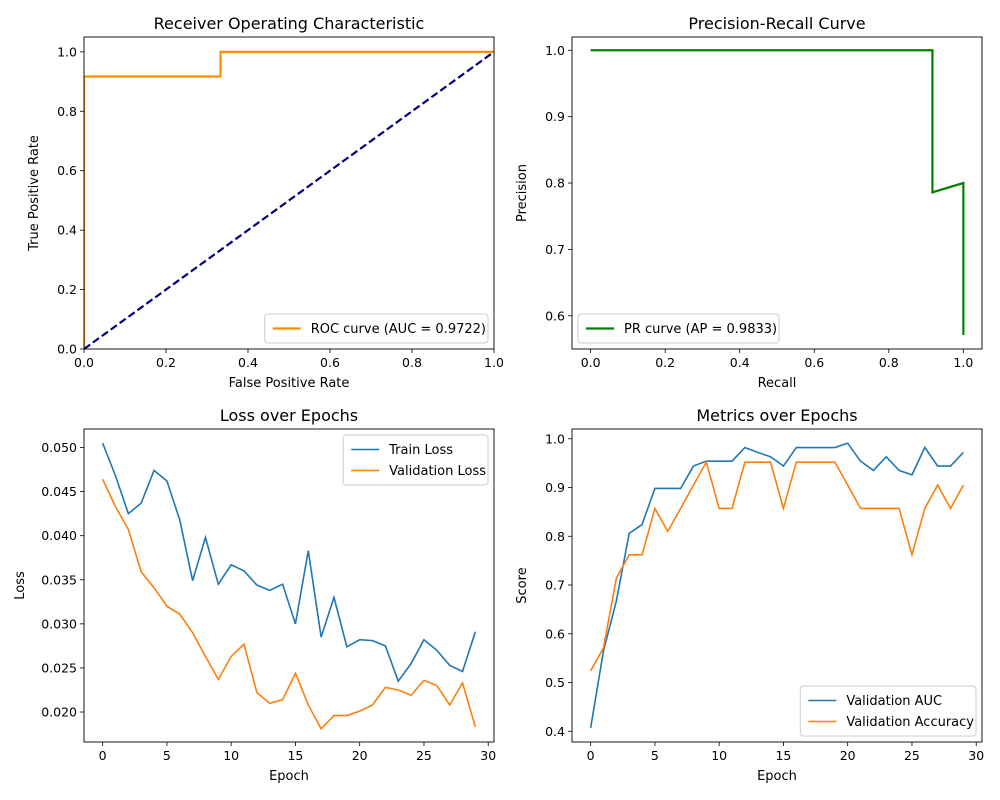  I want to click on y-tick-label: 0.020, so click(59, 712).